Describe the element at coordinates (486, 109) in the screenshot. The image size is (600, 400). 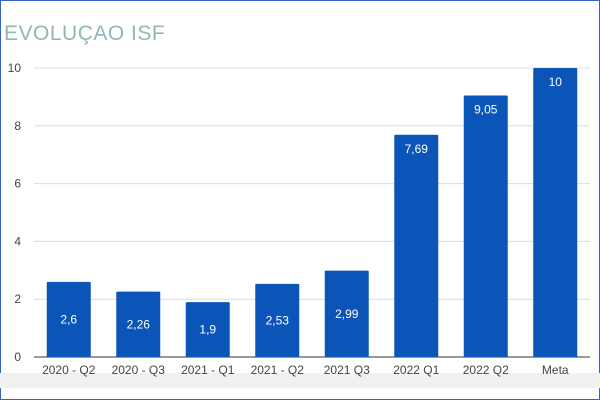
I see `data-label: 9,05` at that location.